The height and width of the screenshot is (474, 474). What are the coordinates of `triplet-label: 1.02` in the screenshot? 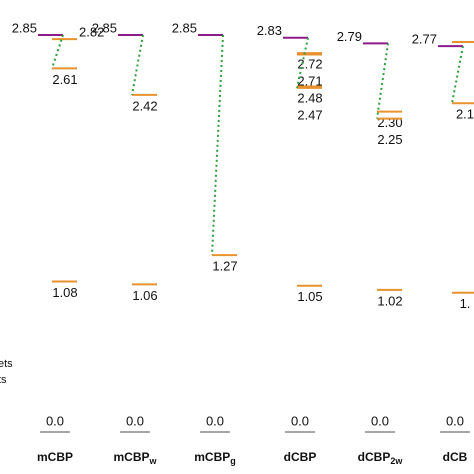 It's located at (389, 300).